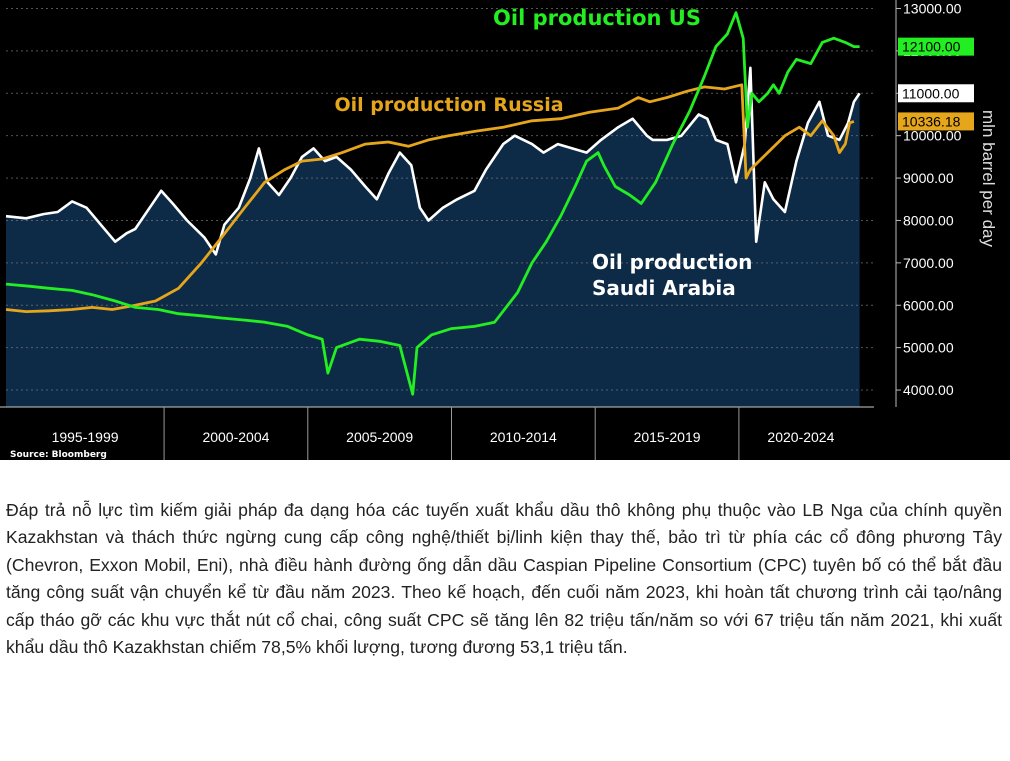  Describe the element at coordinates (448, 105) in the screenshot. I see `annotation-russia: Oil production Russia` at that location.